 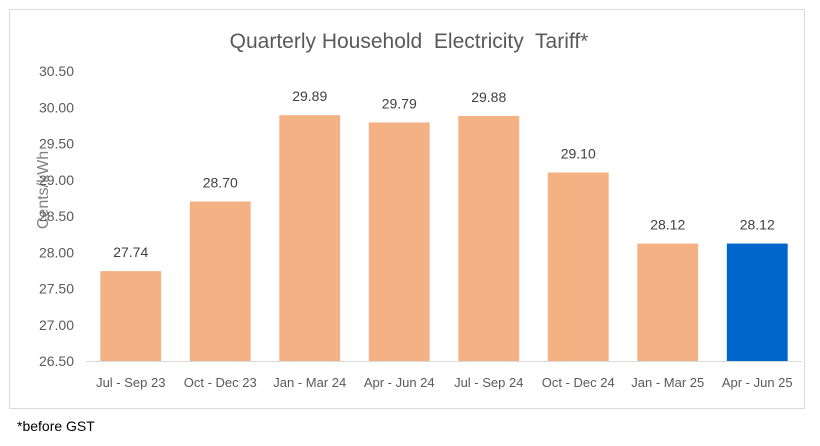 What do you see at coordinates (130, 252) in the screenshot?
I see `data-label: 27.74` at bounding box center [130, 252].